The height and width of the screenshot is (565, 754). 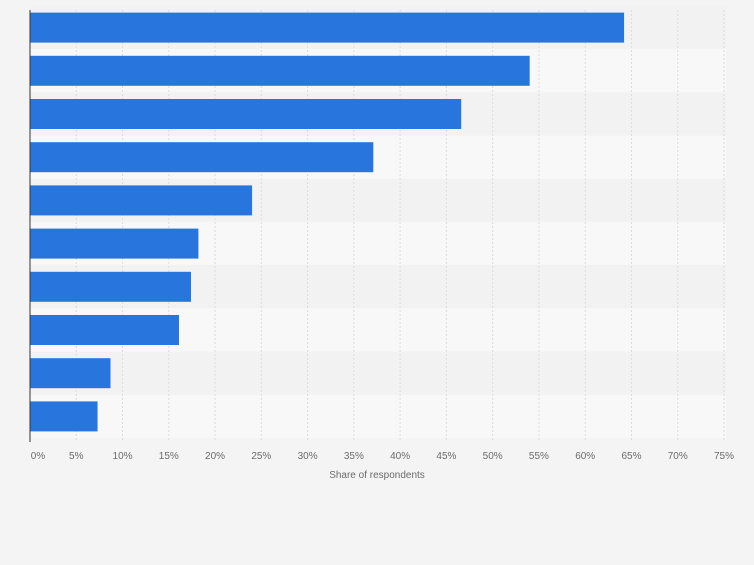 What do you see at coordinates (123, 456) in the screenshot?
I see `x-tick-label: 10%` at bounding box center [123, 456].